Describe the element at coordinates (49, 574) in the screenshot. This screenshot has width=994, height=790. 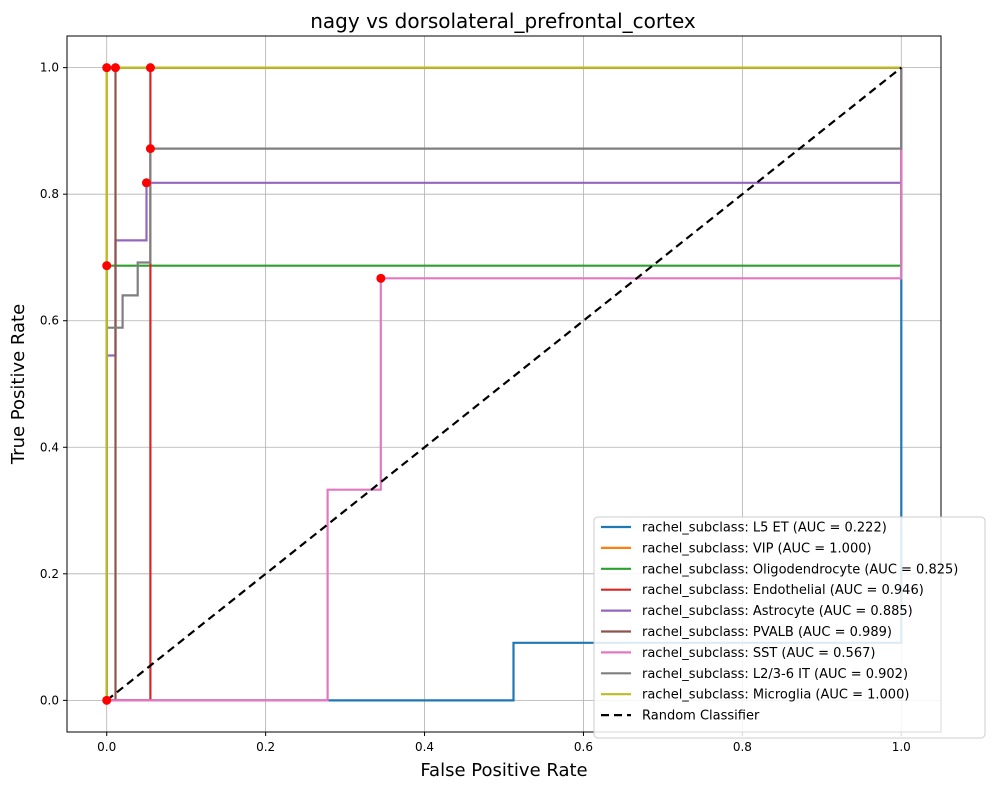
I see `y-tick-label: 0.2` at that location.